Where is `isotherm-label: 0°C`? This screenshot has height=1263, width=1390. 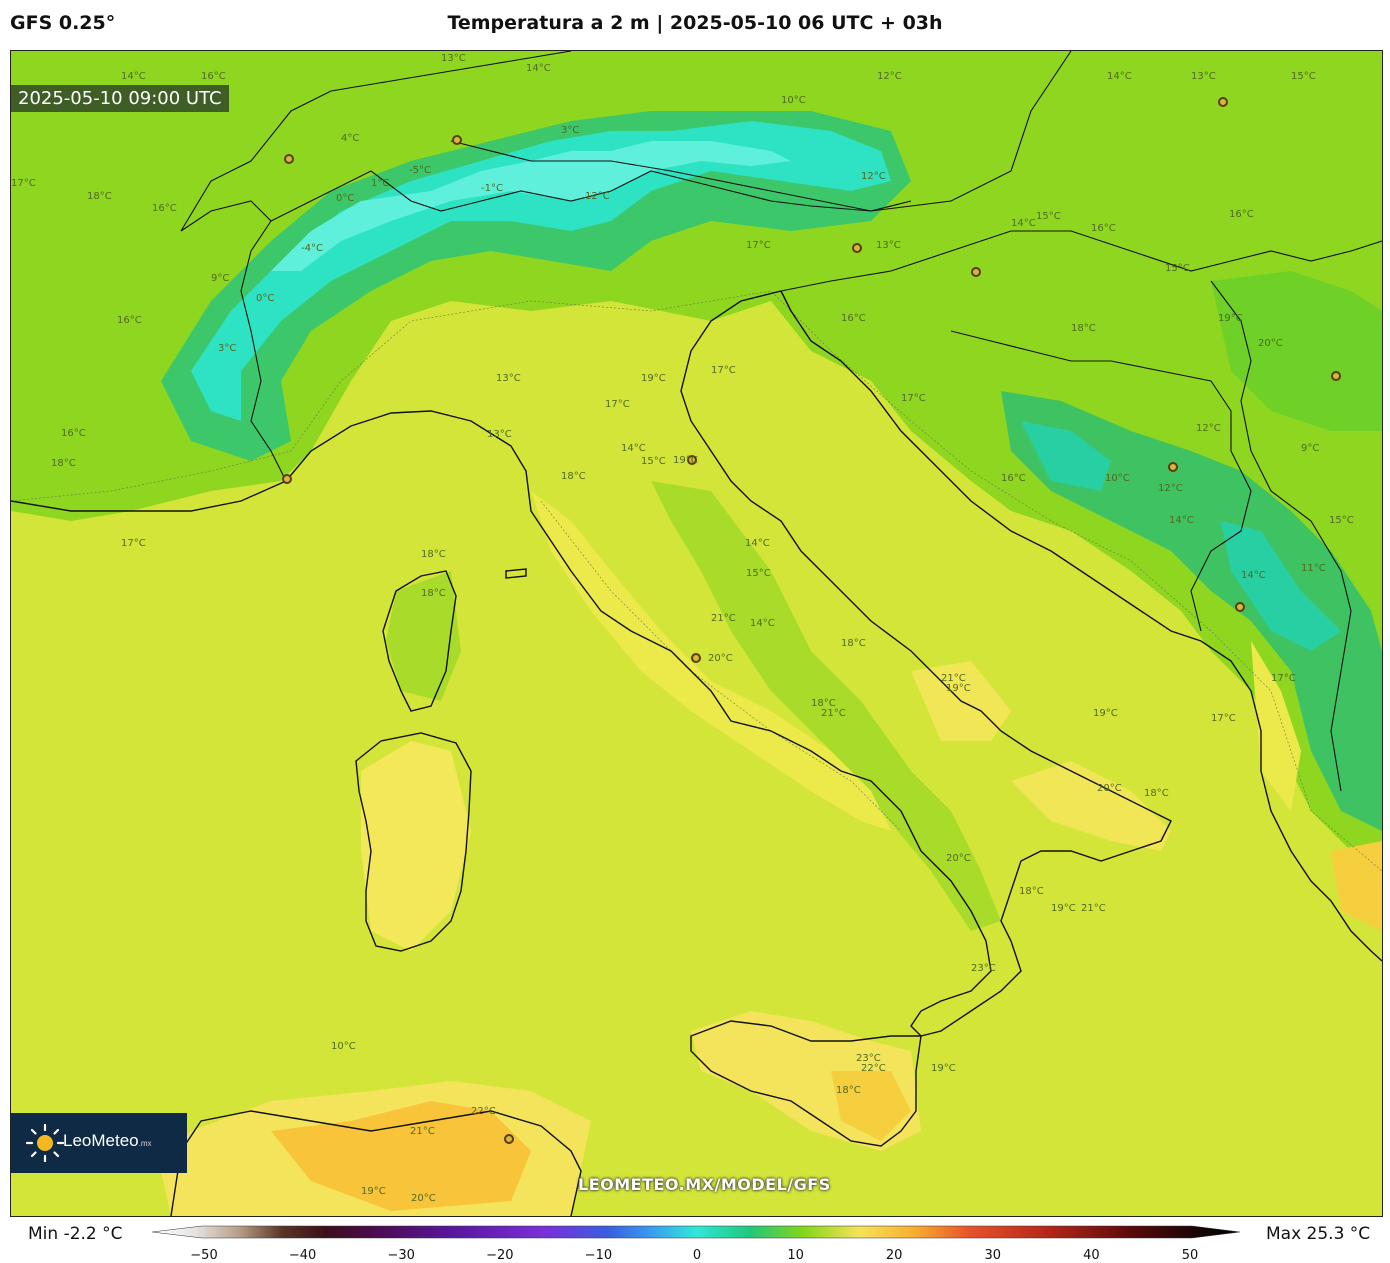
isotherm-label: 0°C is located at coordinates (265, 298).